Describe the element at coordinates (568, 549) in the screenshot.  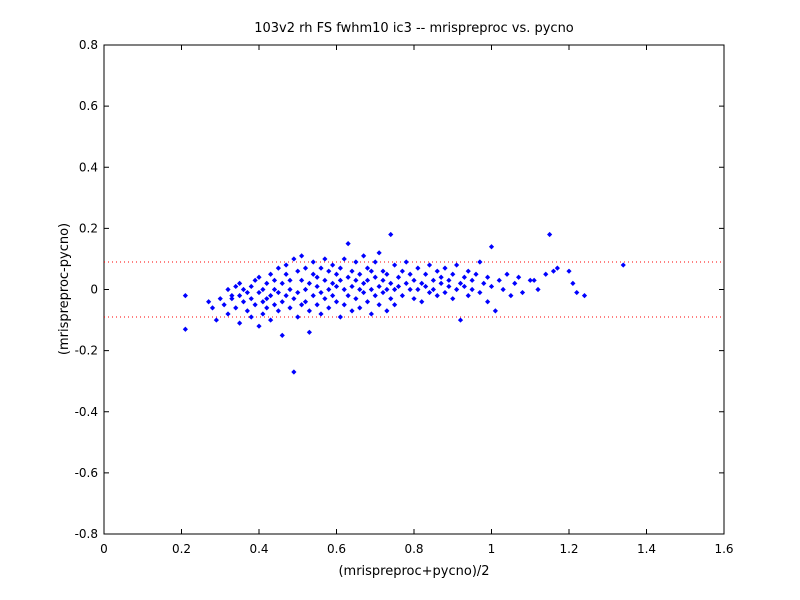
I see `x-tick-label: 1.2` at that location.